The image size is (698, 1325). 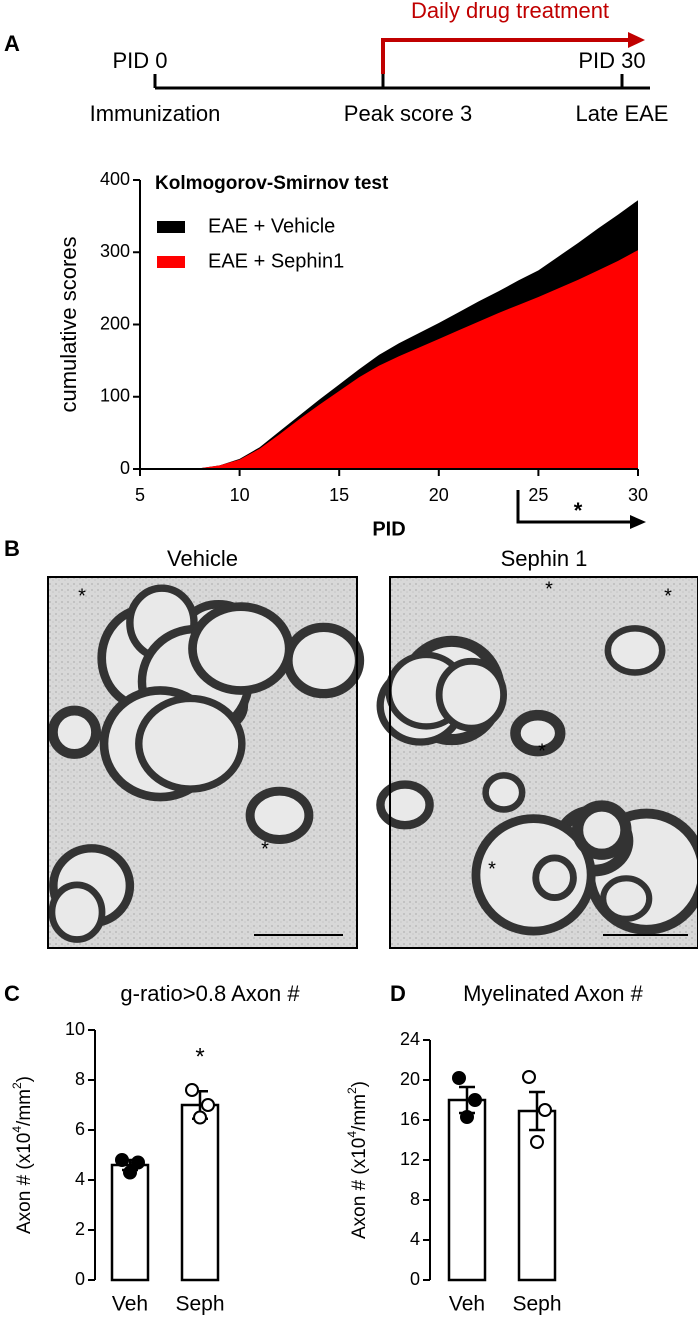 What do you see at coordinates (388, 529) in the screenshot?
I see `x-axis-label: PID` at bounding box center [388, 529].